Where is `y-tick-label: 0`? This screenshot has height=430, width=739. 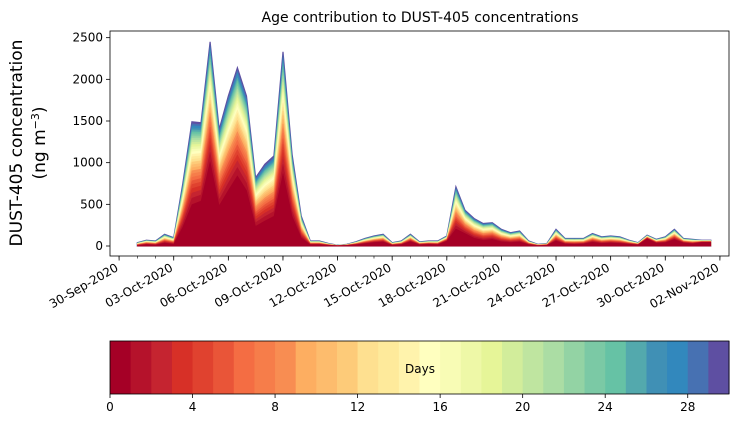
y-tick-label: 0 is located at coordinates (99, 246).